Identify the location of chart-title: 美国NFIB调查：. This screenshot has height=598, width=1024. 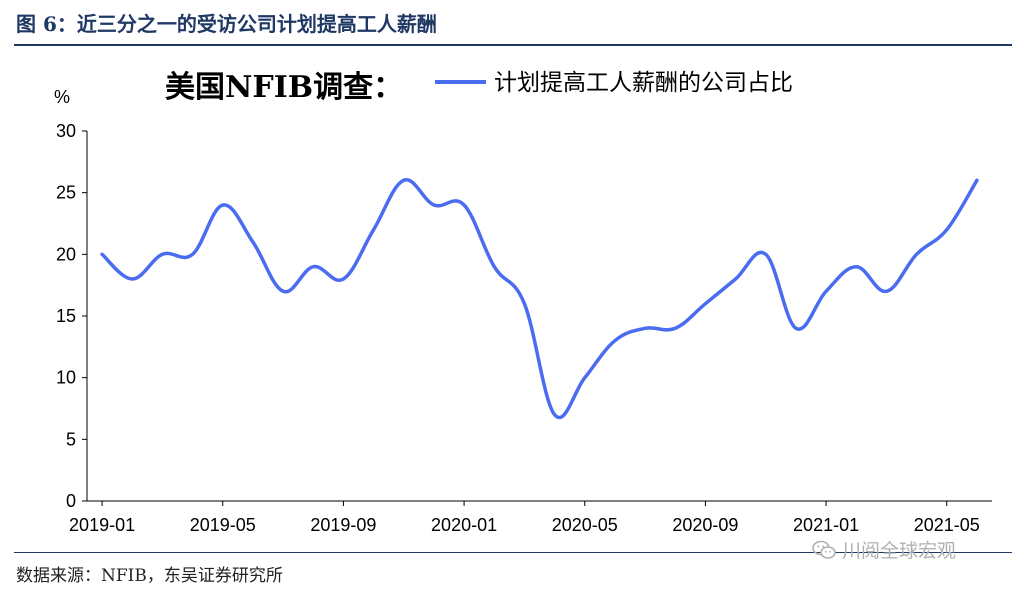
(284, 87).